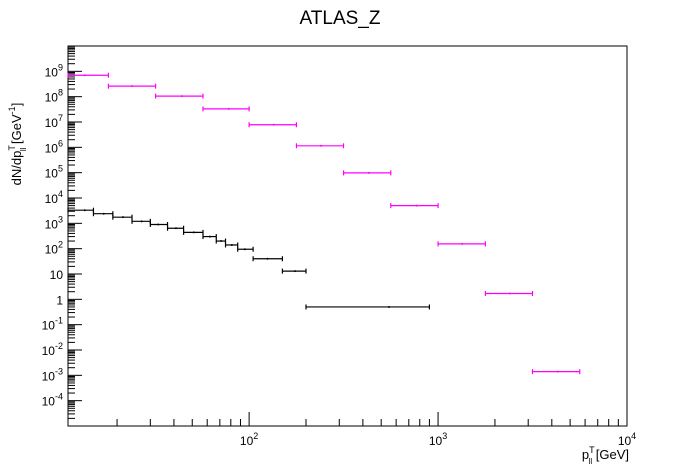  What do you see at coordinates (57, 275) in the screenshot?
I see `y-tick-label: 10` at bounding box center [57, 275].